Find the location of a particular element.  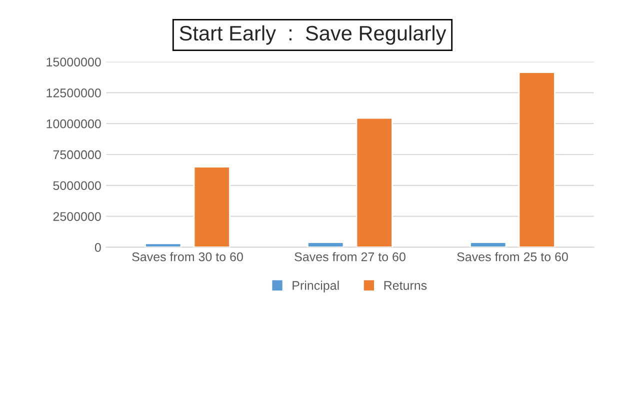

y-tick-label: 2500000 is located at coordinates (77, 216).